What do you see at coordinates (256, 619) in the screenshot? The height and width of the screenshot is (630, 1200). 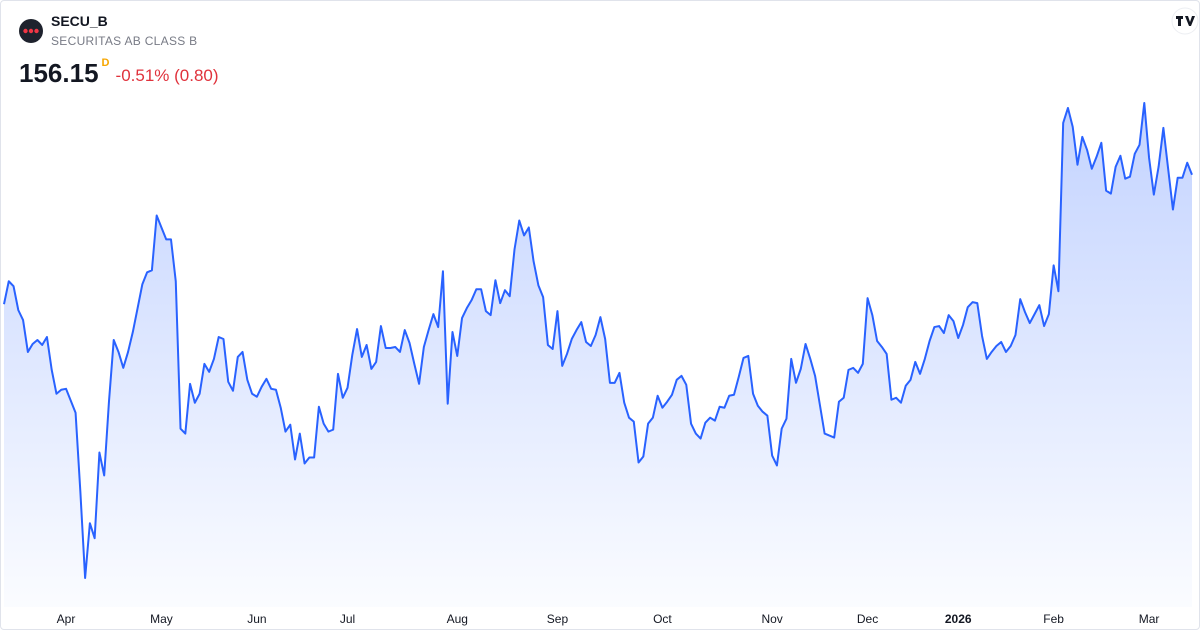 I see `x-tick-label: Jun` at bounding box center [256, 619].